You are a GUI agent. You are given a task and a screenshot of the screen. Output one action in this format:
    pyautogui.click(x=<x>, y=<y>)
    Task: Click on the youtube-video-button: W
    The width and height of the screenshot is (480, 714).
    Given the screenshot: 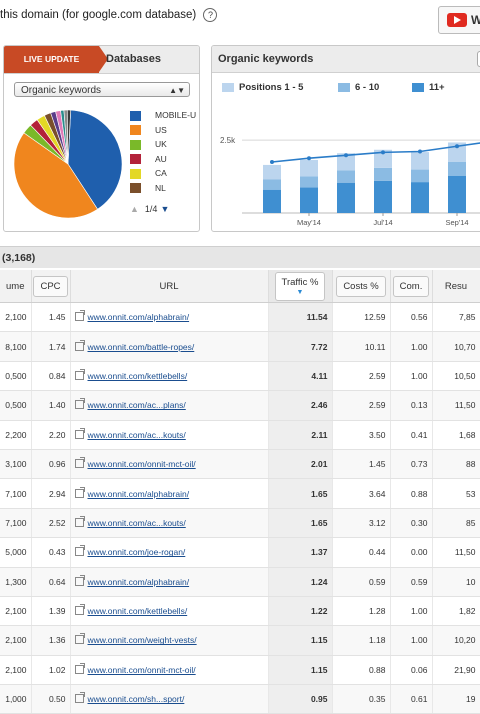 What is the action you would take?
    pyautogui.click(x=459, y=20)
    